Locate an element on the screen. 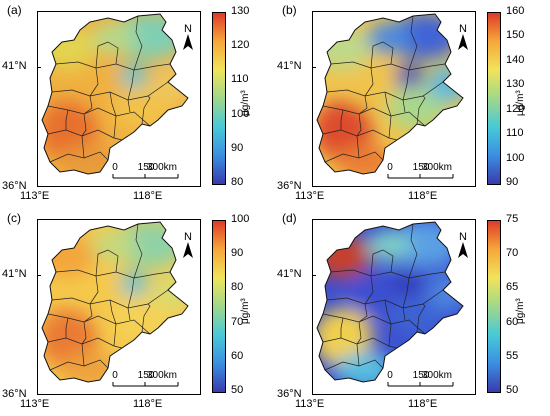 Image resolution: width=550 pixels, height=416 pixels. panel-label: (a) is located at coordinates (14, 10).